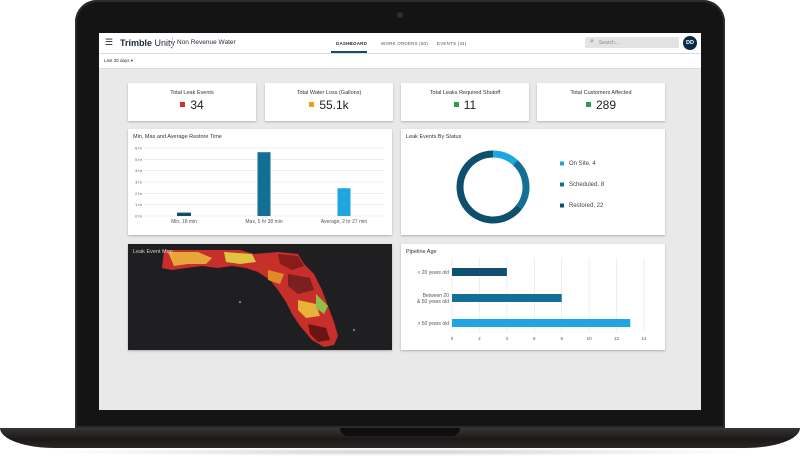 This screenshot has width=800, height=460. What do you see at coordinates (452, 338) in the screenshot?
I see `x-tick-label: 0` at bounding box center [452, 338].